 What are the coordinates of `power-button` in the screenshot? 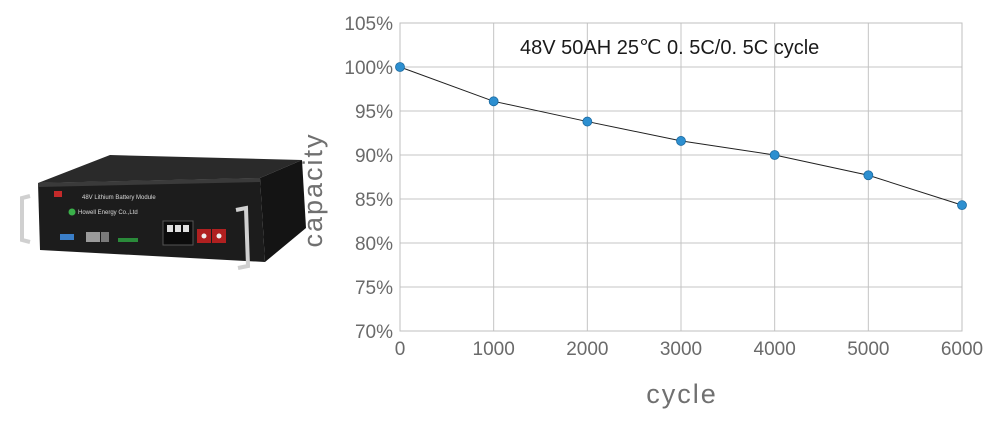 It's located at (58, 194).